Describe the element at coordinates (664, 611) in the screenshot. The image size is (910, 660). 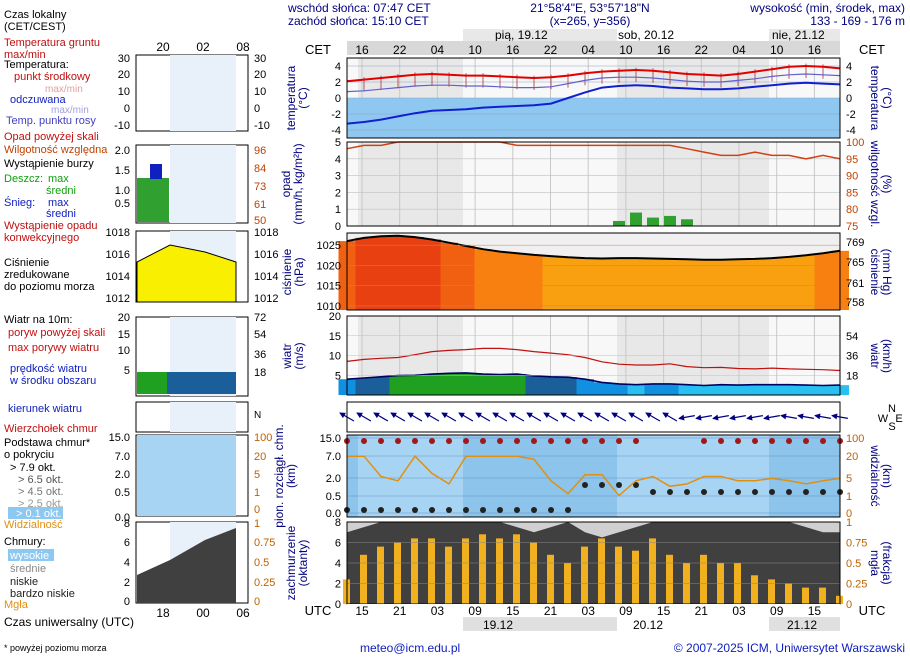
I see `utc-tick: 15` at that location.